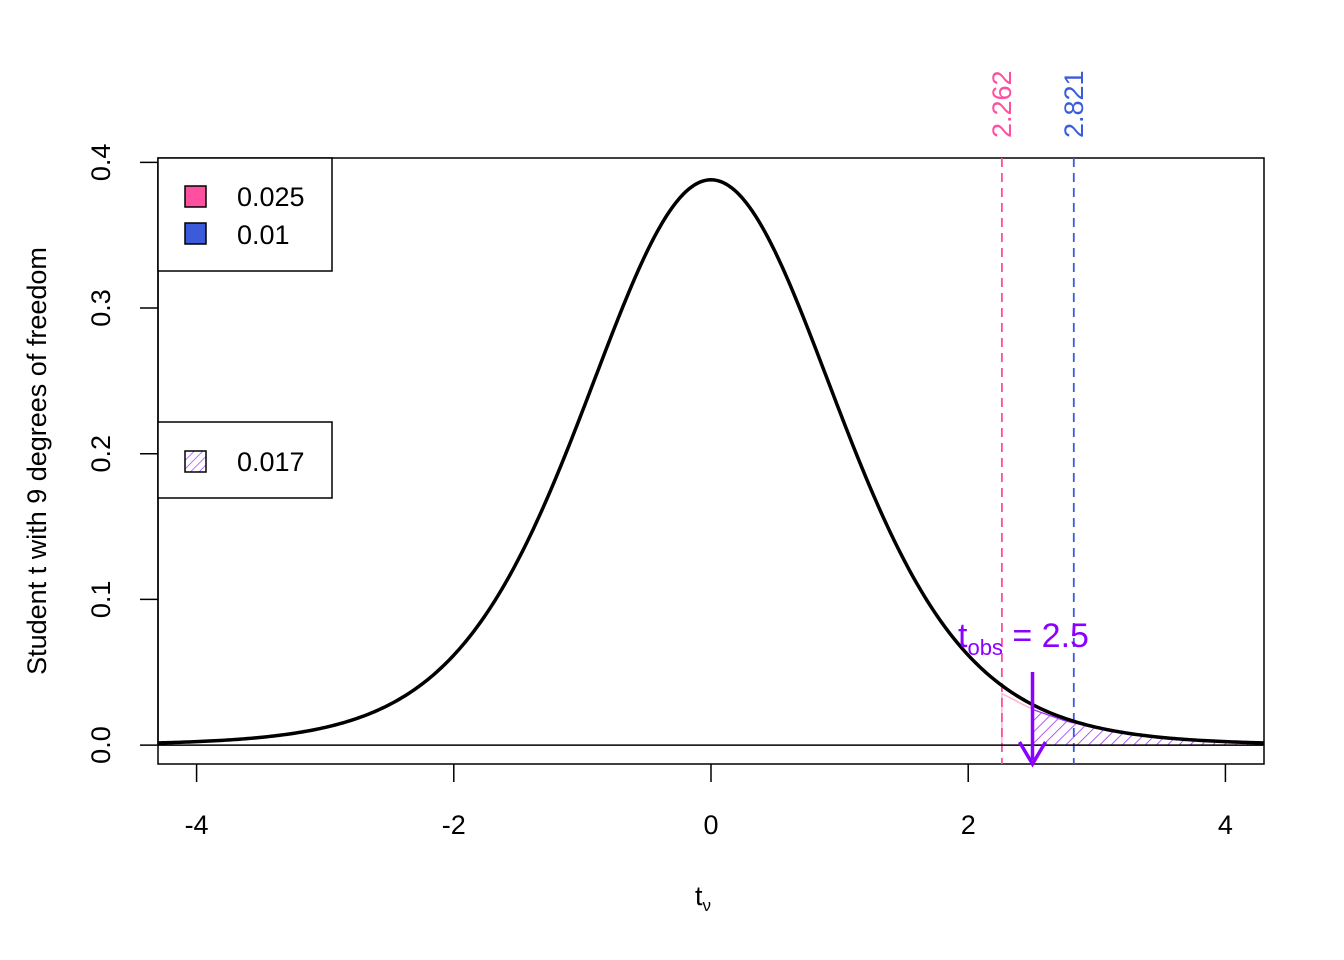  Describe the element at coordinates (1225, 825) in the screenshot. I see `x-tick-label-4: 4` at that location.